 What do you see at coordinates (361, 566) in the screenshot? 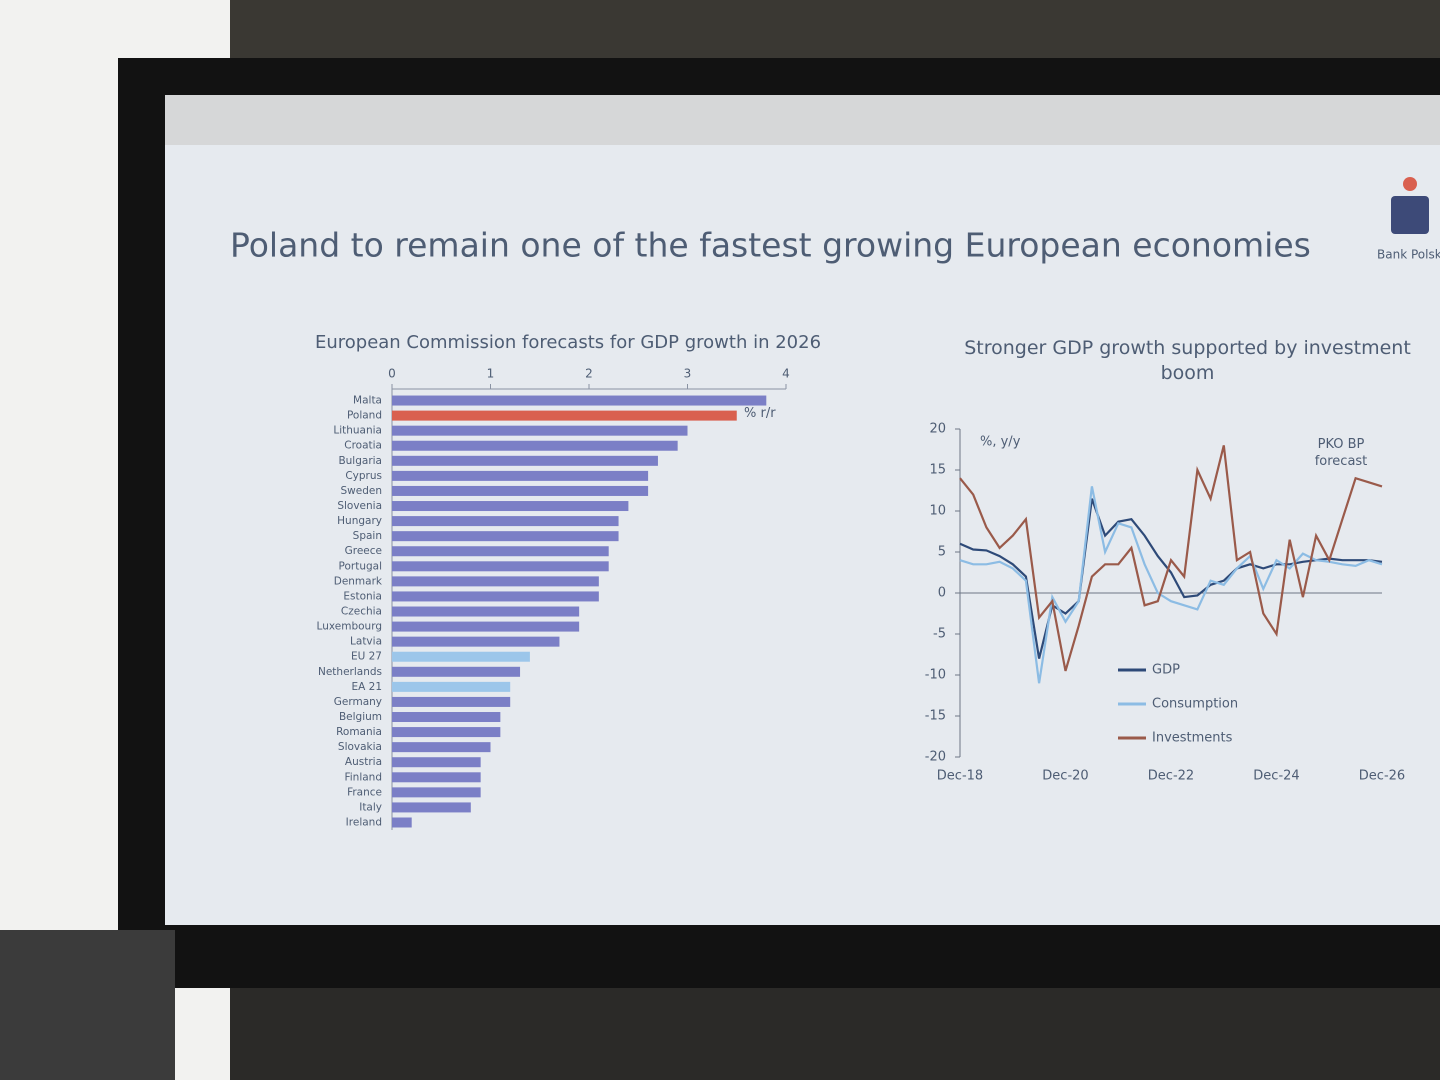
I see `category-label: Portugal` at bounding box center [361, 566].